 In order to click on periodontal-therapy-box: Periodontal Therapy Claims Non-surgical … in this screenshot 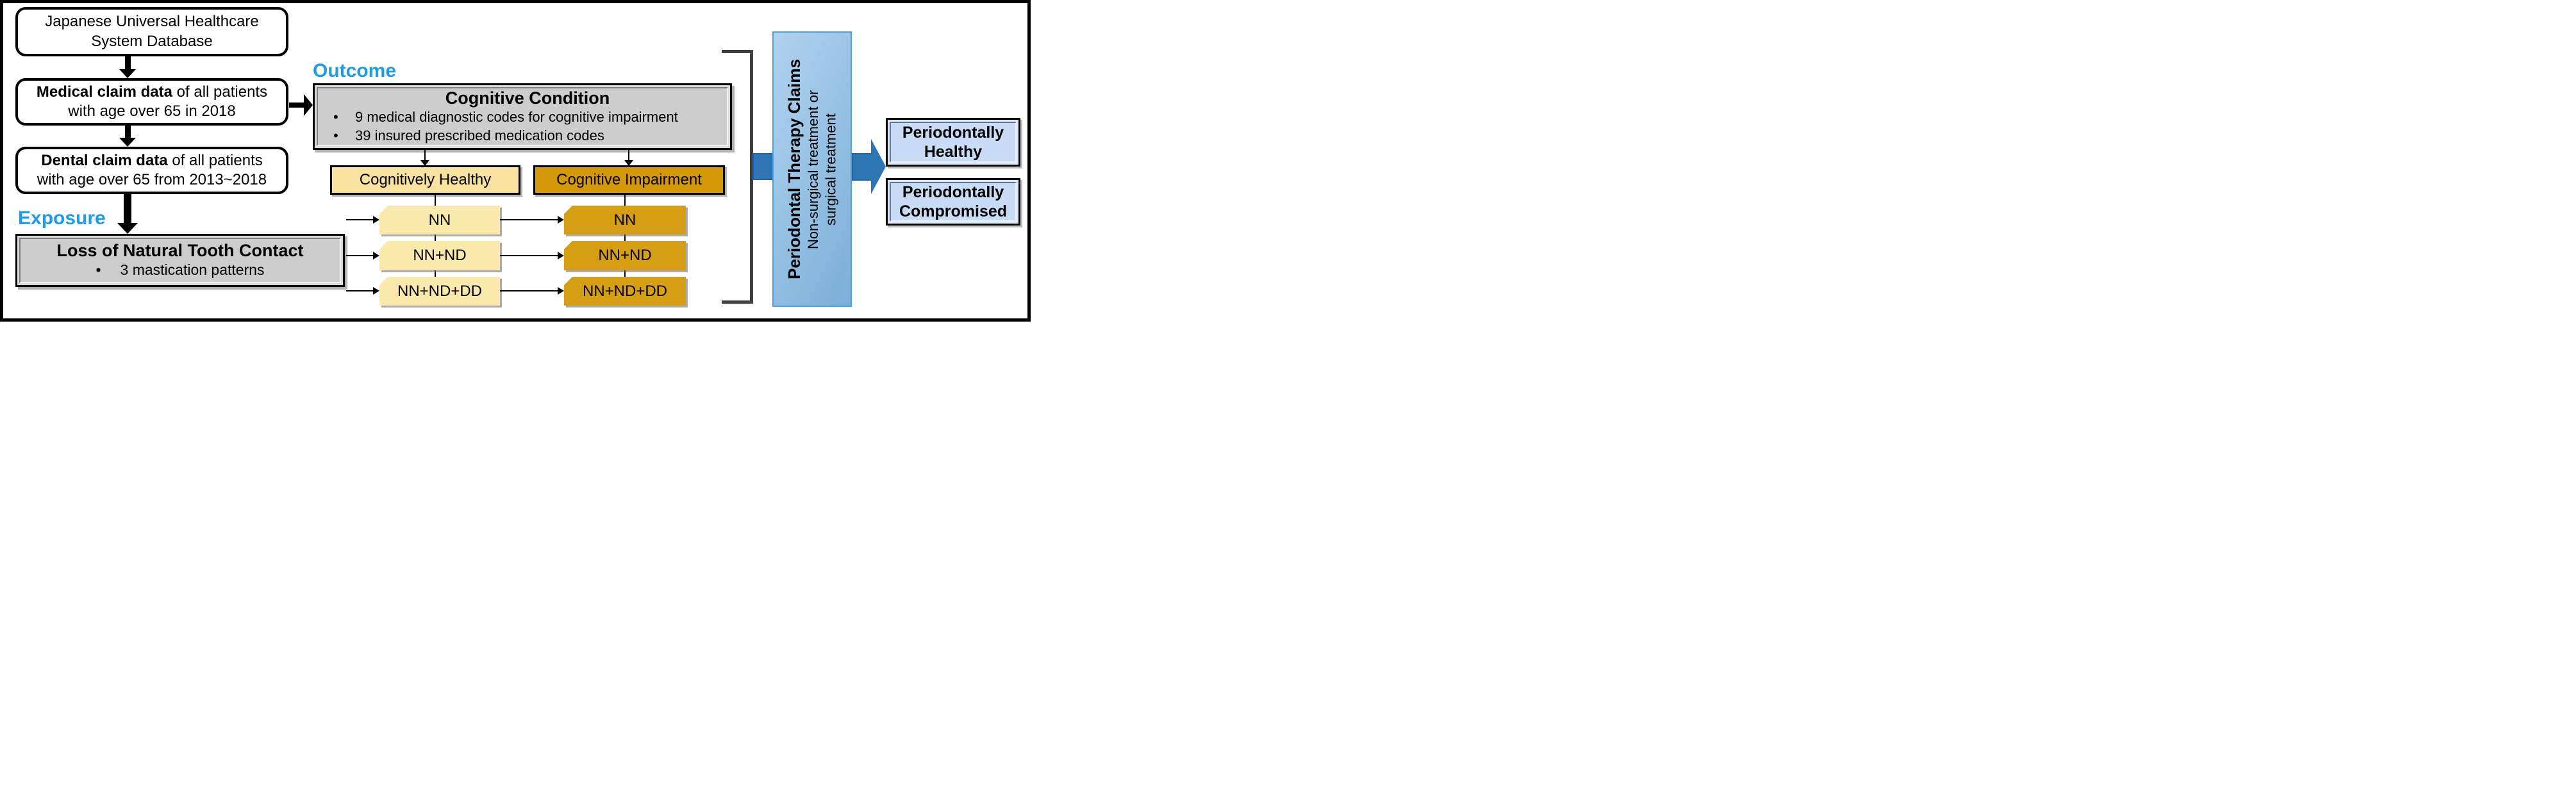, I will do `click(812, 169)`.